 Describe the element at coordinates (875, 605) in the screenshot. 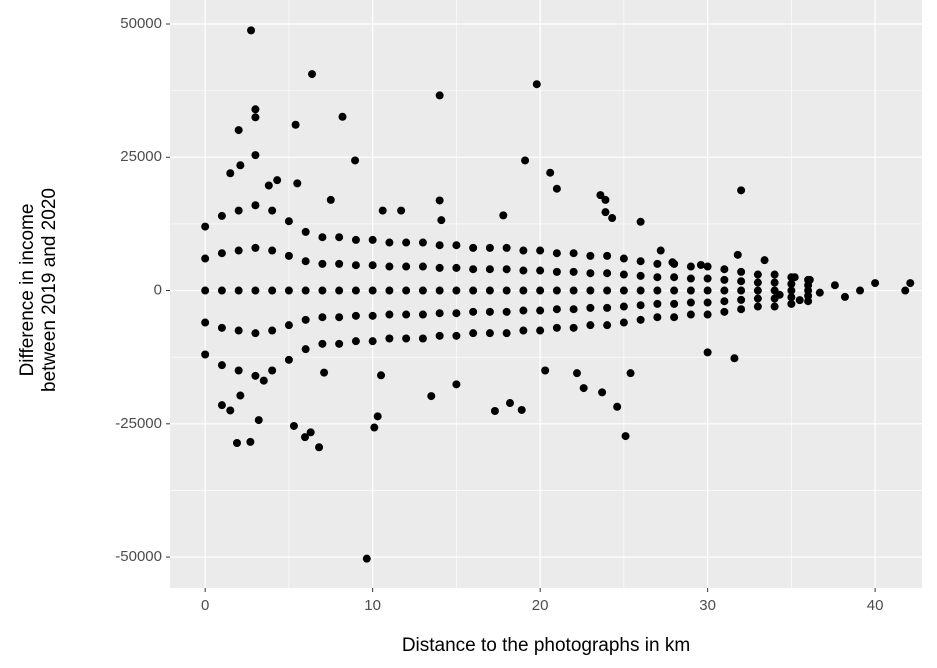

I see `x-tick-label: 40` at that location.